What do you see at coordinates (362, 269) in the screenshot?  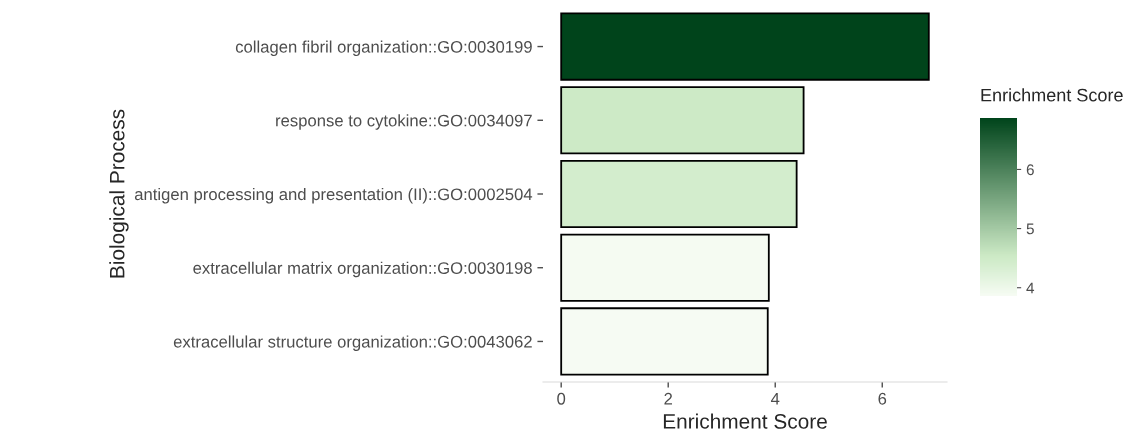 I see `y-tick-label: extracellular matrix organization::GO:0030198` at bounding box center [362, 269].